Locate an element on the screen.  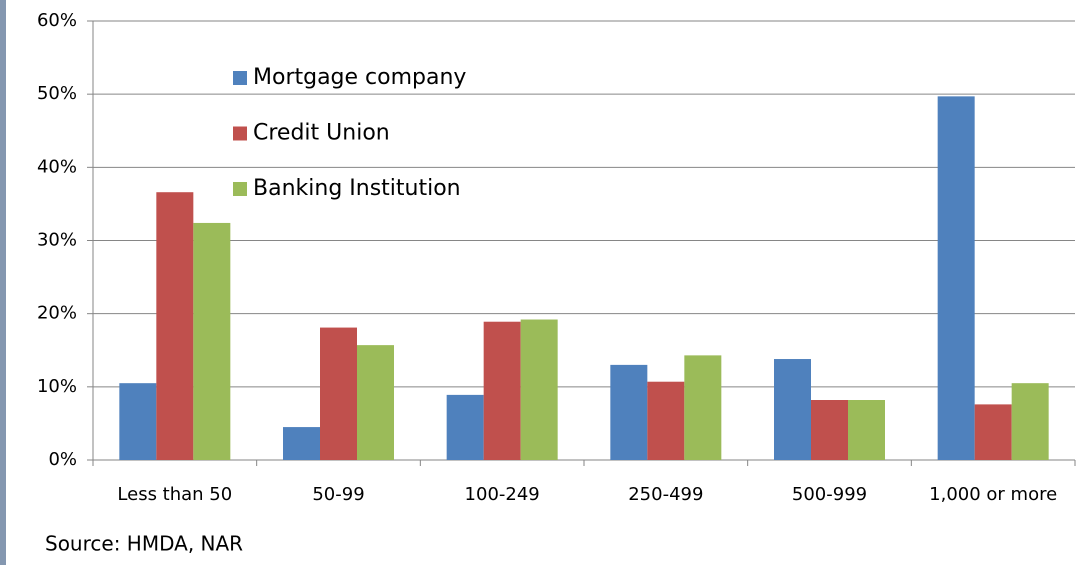
x-tick-label: 100-249 is located at coordinates (502, 494).